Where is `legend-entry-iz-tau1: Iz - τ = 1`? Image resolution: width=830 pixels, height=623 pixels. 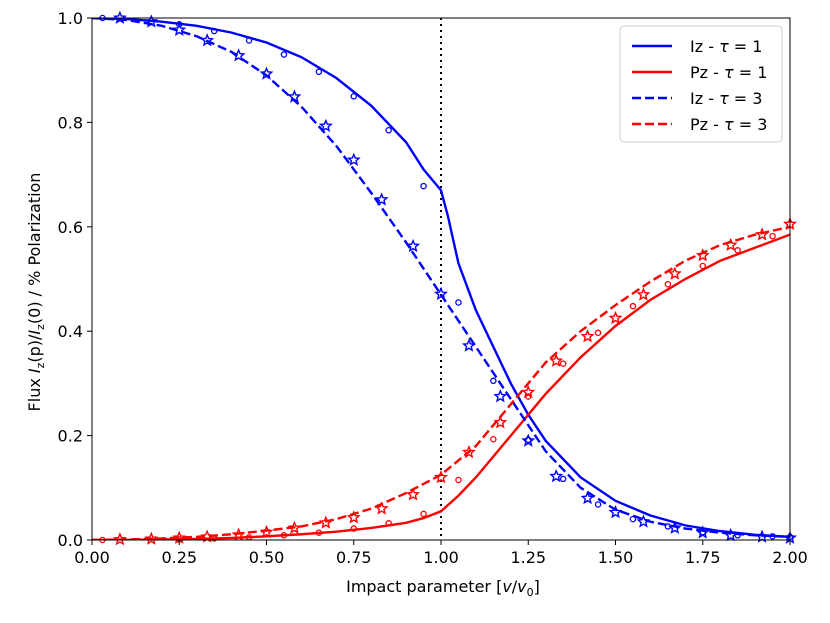 legend-entry-iz-tau1: Iz - τ = 1 is located at coordinates (697, 46).